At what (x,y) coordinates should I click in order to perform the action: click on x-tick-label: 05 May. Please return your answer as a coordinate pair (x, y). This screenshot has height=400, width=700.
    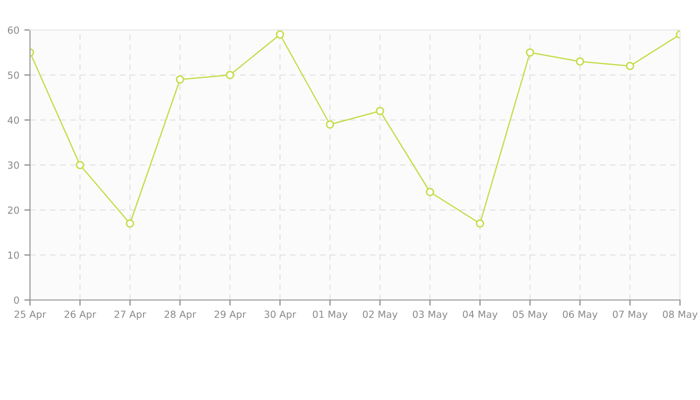
    Looking at the image, I should click on (530, 315).